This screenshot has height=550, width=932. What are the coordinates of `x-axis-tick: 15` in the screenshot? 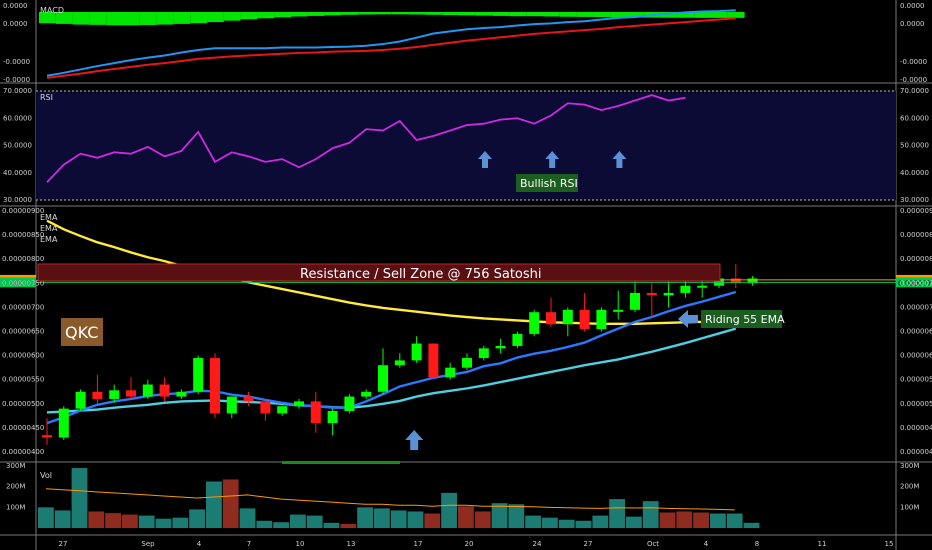 It's located at (889, 544).